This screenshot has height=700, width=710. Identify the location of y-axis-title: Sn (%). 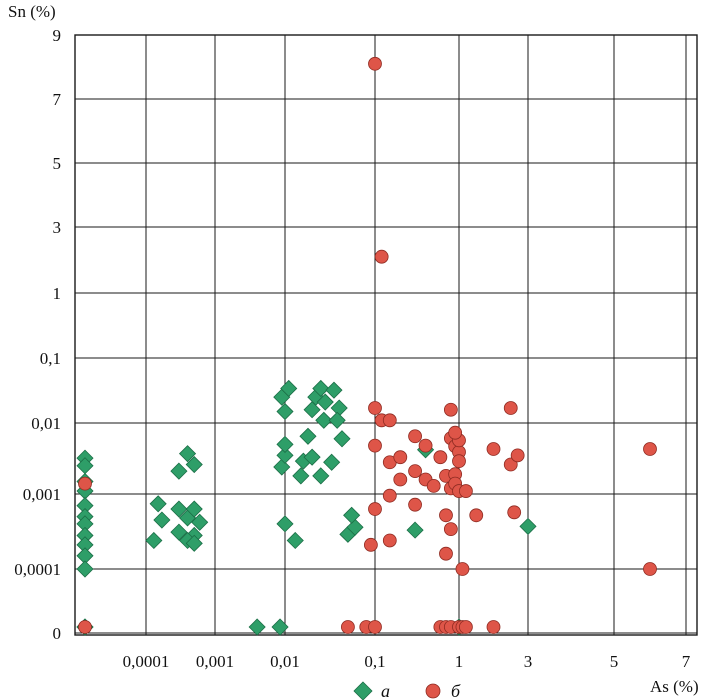
(32, 11).